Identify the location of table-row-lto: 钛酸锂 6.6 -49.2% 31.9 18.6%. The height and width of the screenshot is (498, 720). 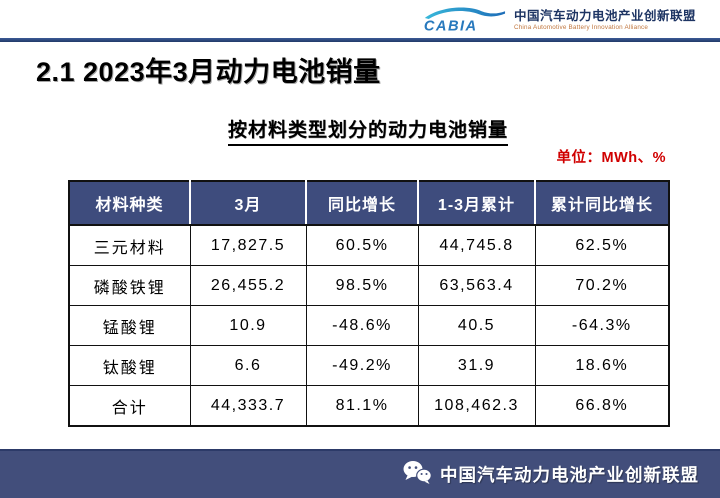
(369, 365).